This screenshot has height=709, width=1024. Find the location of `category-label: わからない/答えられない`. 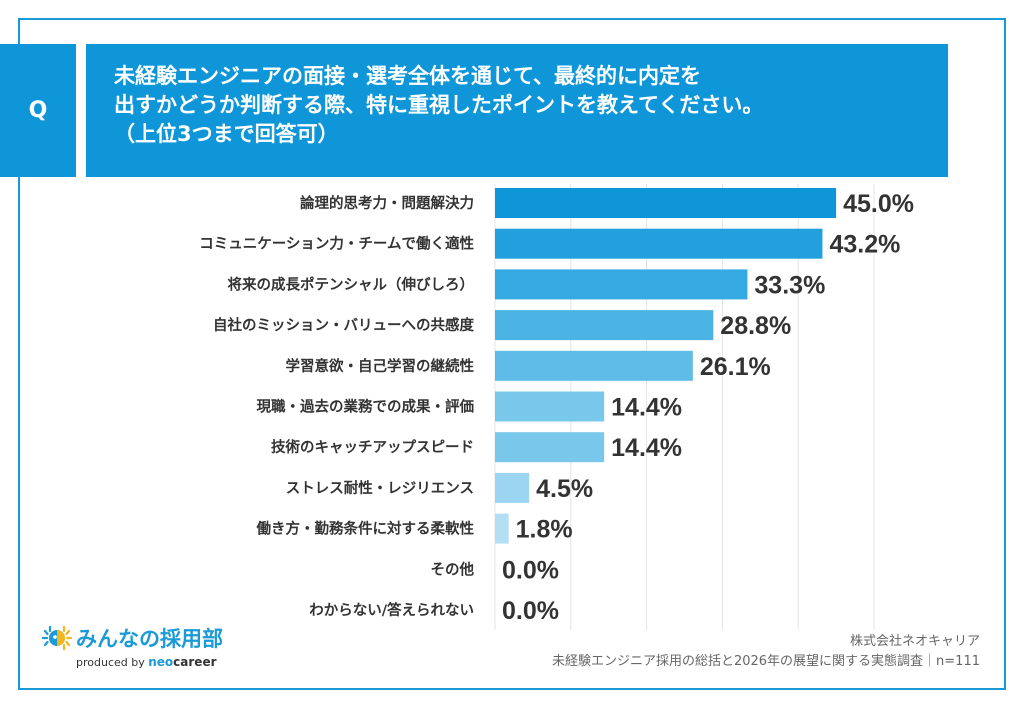

category-label: わからない/答えられない is located at coordinates (391, 610).